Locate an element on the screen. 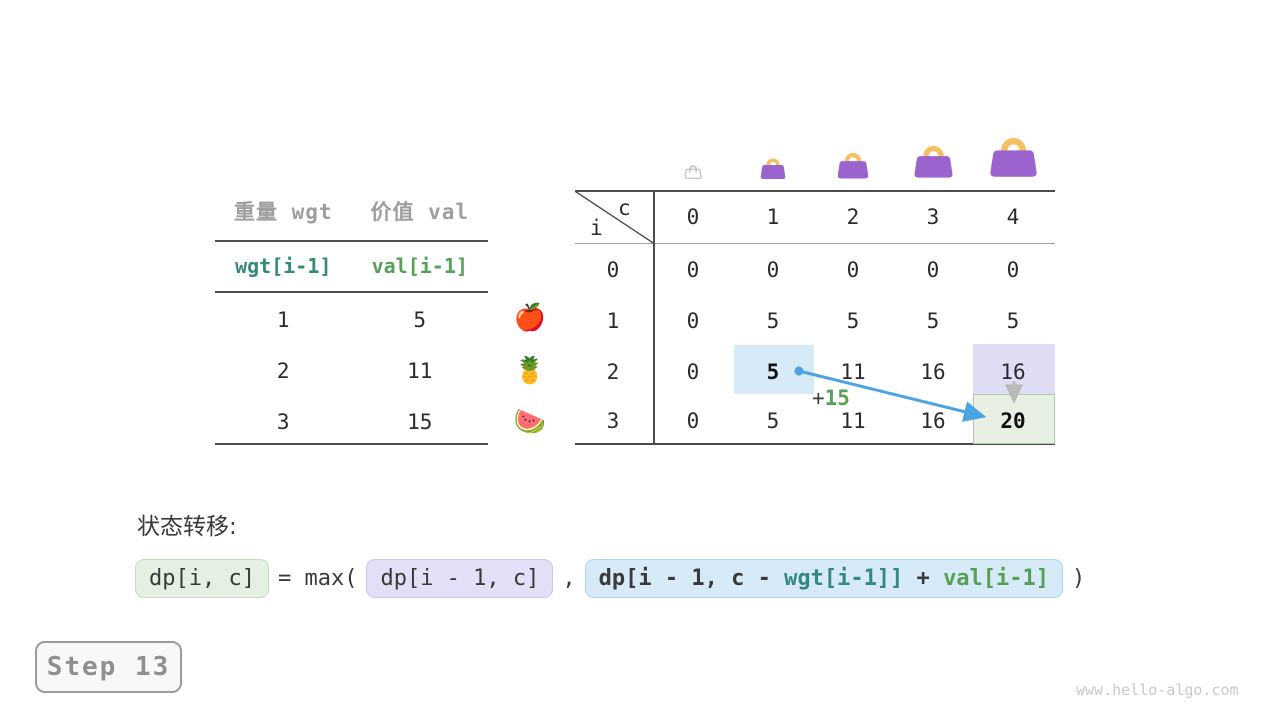 This screenshot has height=720, width=1280. apple-icon: 🍎 is located at coordinates (530, 318).